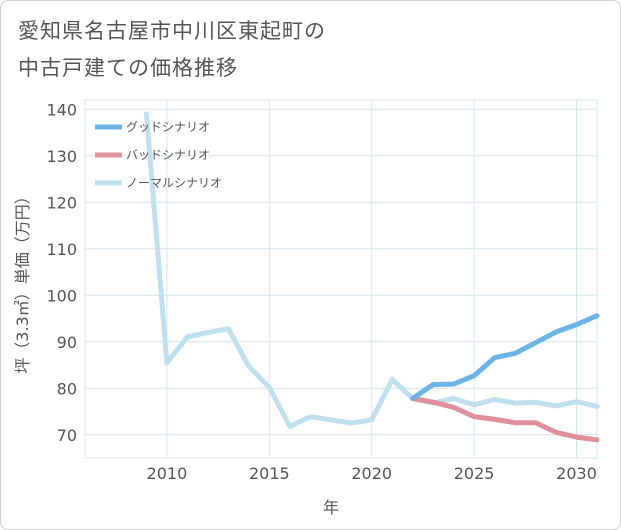  What do you see at coordinates (474, 473) in the screenshot?
I see `x-tick-label: 2025` at bounding box center [474, 473].